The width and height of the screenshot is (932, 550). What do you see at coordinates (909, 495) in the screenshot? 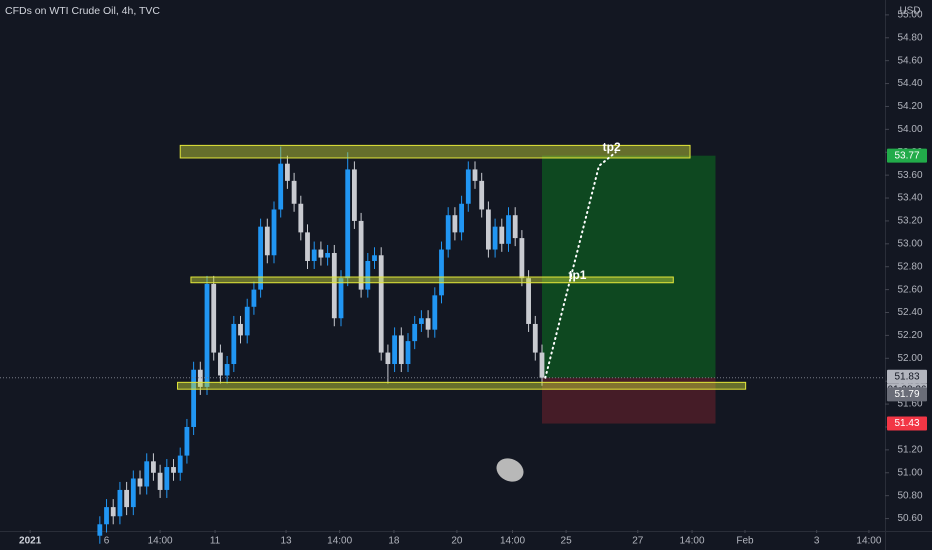
I see `y-tick-label: 50.80` at bounding box center [909, 495].